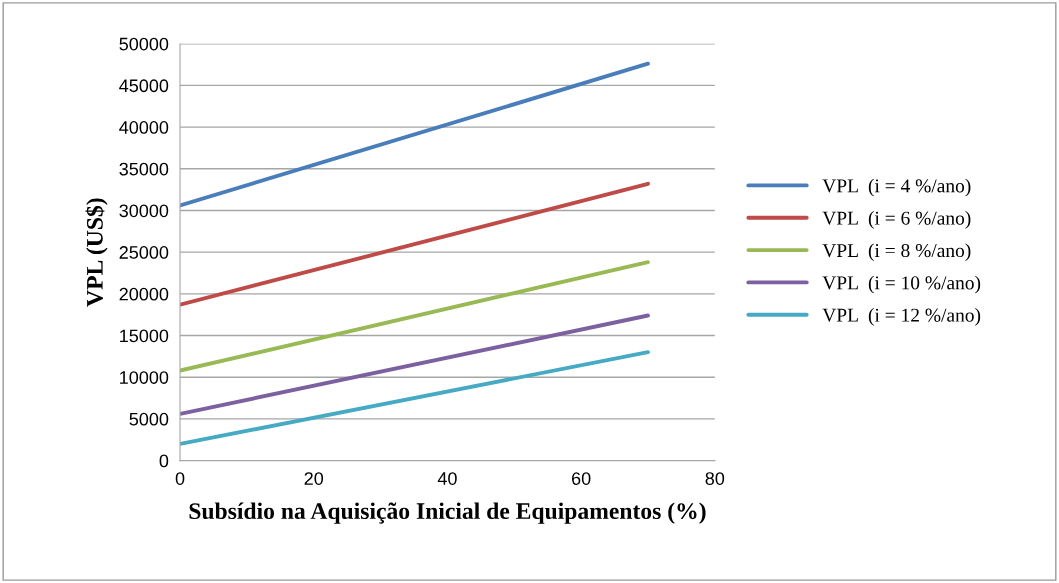  I want to click on y-tick-label: 35000, so click(144, 169).